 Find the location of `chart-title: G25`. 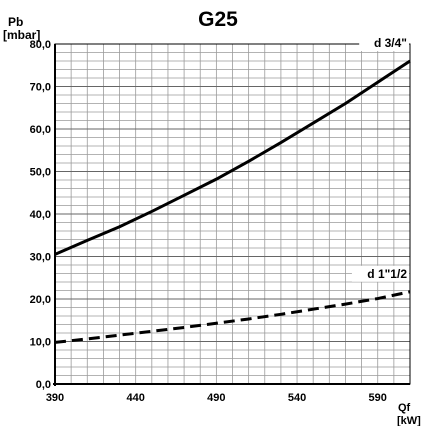

chart-title: G25 is located at coordinates (218, 19).